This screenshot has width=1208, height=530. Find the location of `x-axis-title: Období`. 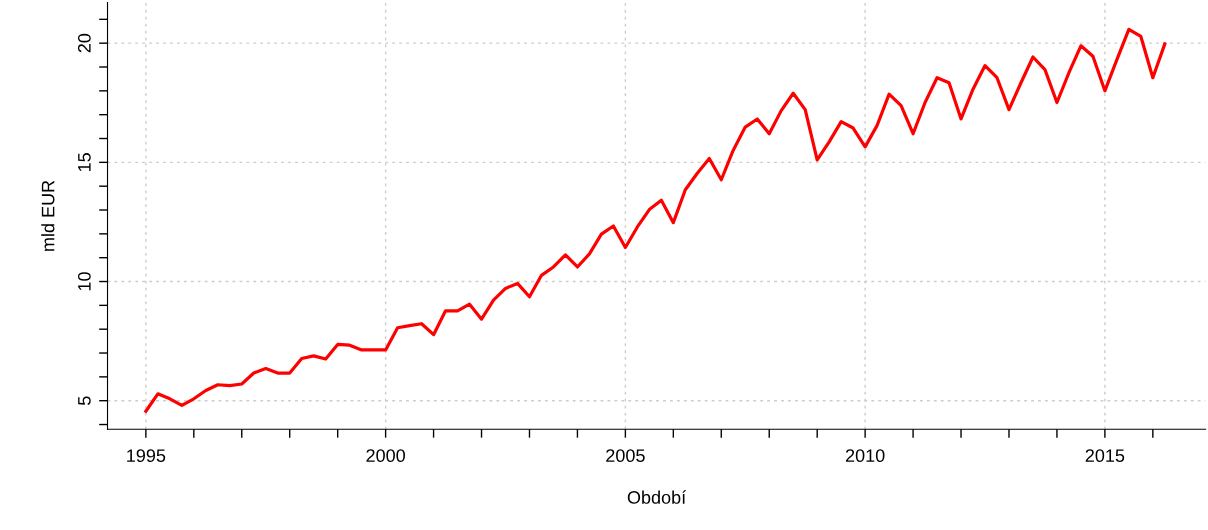

x-axis-title: Období is located at coordinates (657, 497).